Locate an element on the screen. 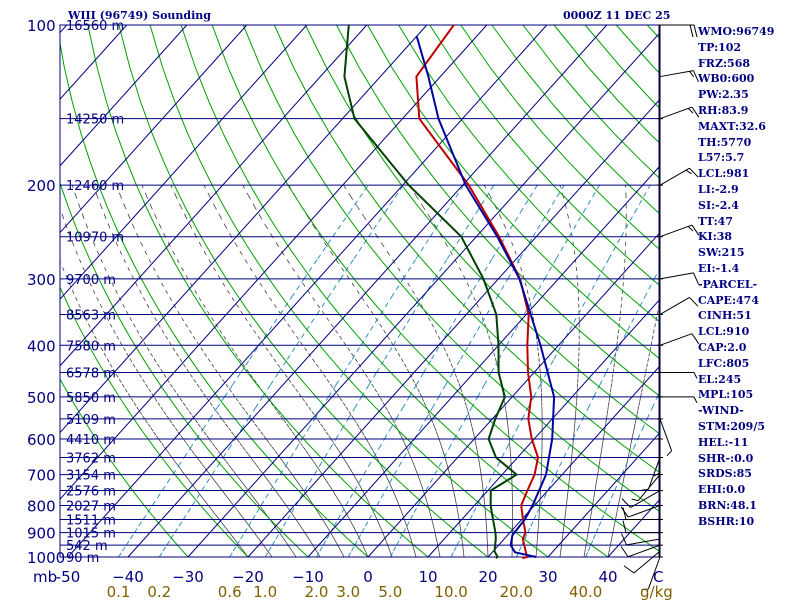 The height and width of the screenshot is (600, 800). mixing-ratio-tick-label: 2.0 is located at coordinates (317, 591).